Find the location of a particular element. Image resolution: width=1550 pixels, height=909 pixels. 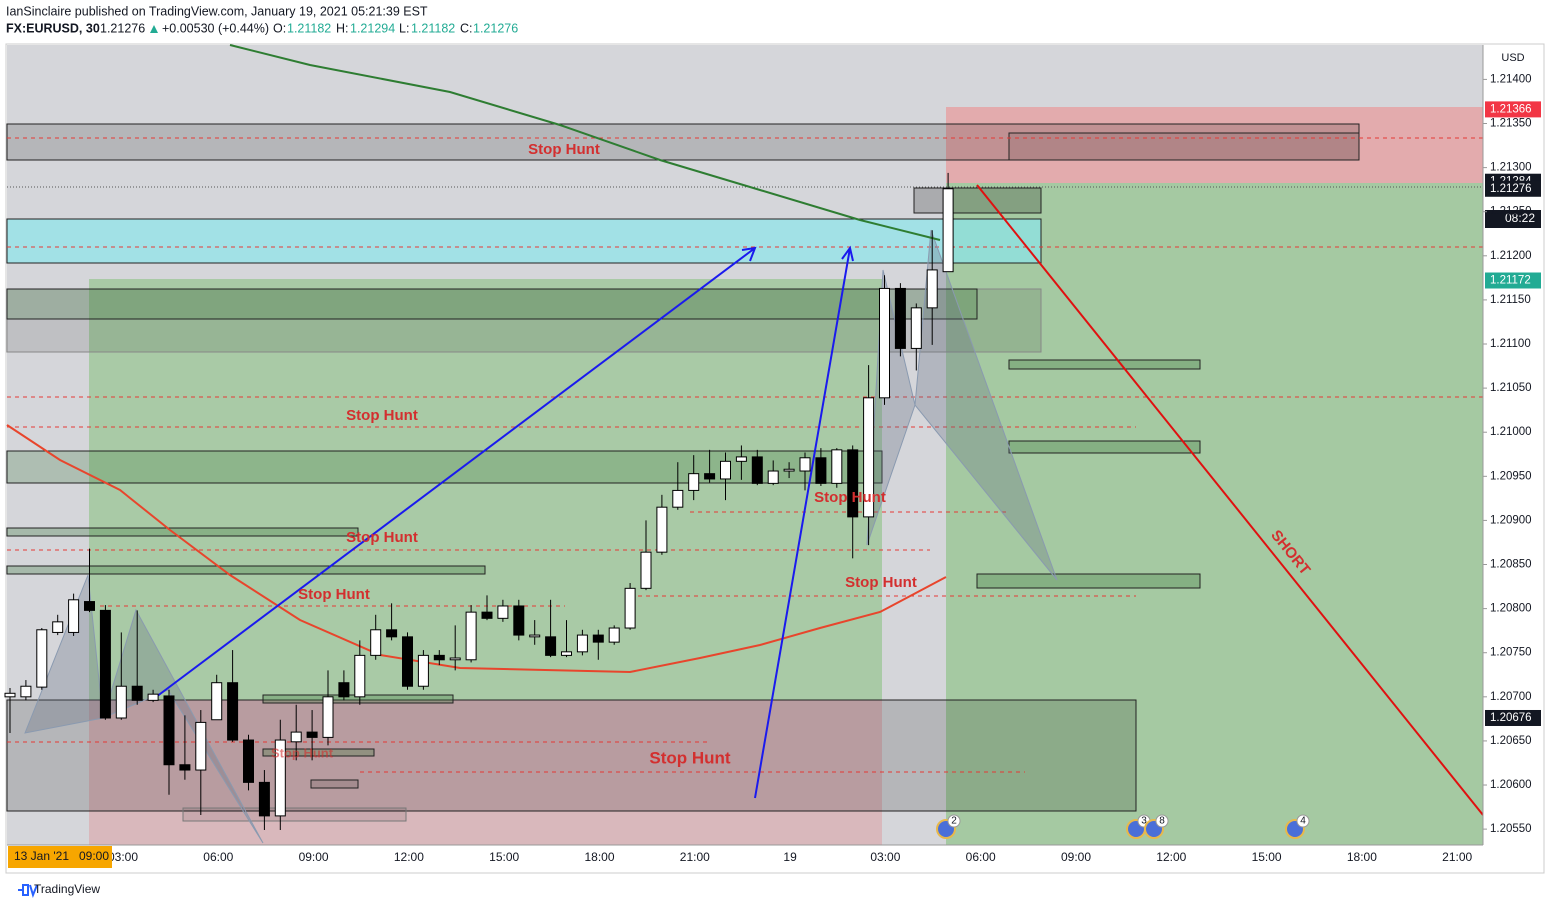

y-tick-label: 1.20650 is located at coordinates (1511, 741).